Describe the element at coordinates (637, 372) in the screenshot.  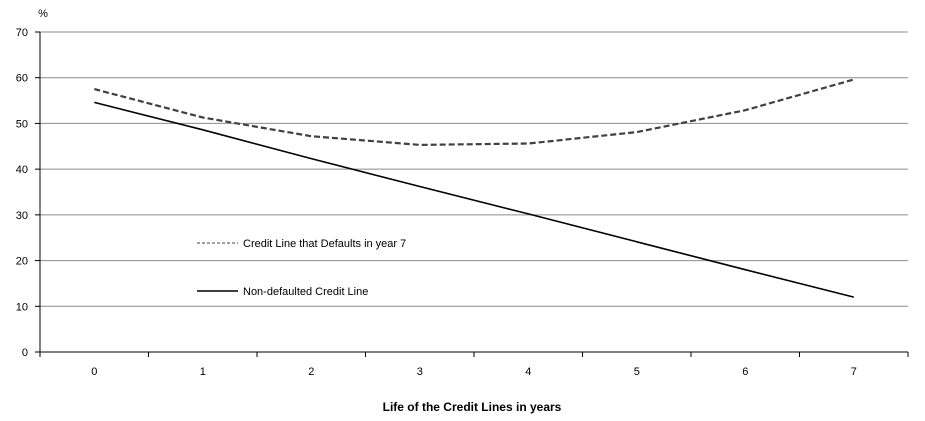
I see `x-tick-label: 5` at that location.